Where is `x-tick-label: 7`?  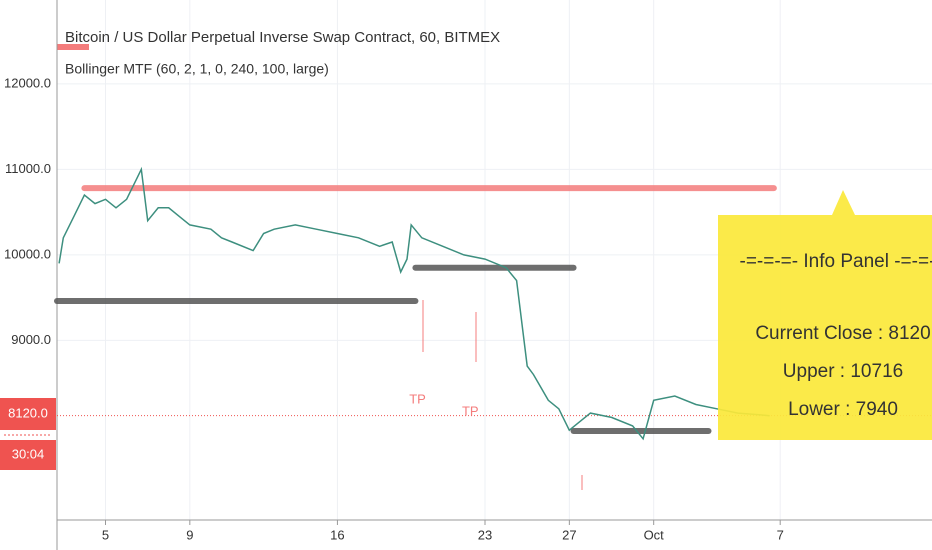
x-tick-label: 7 is located at coordinates (780, 534).